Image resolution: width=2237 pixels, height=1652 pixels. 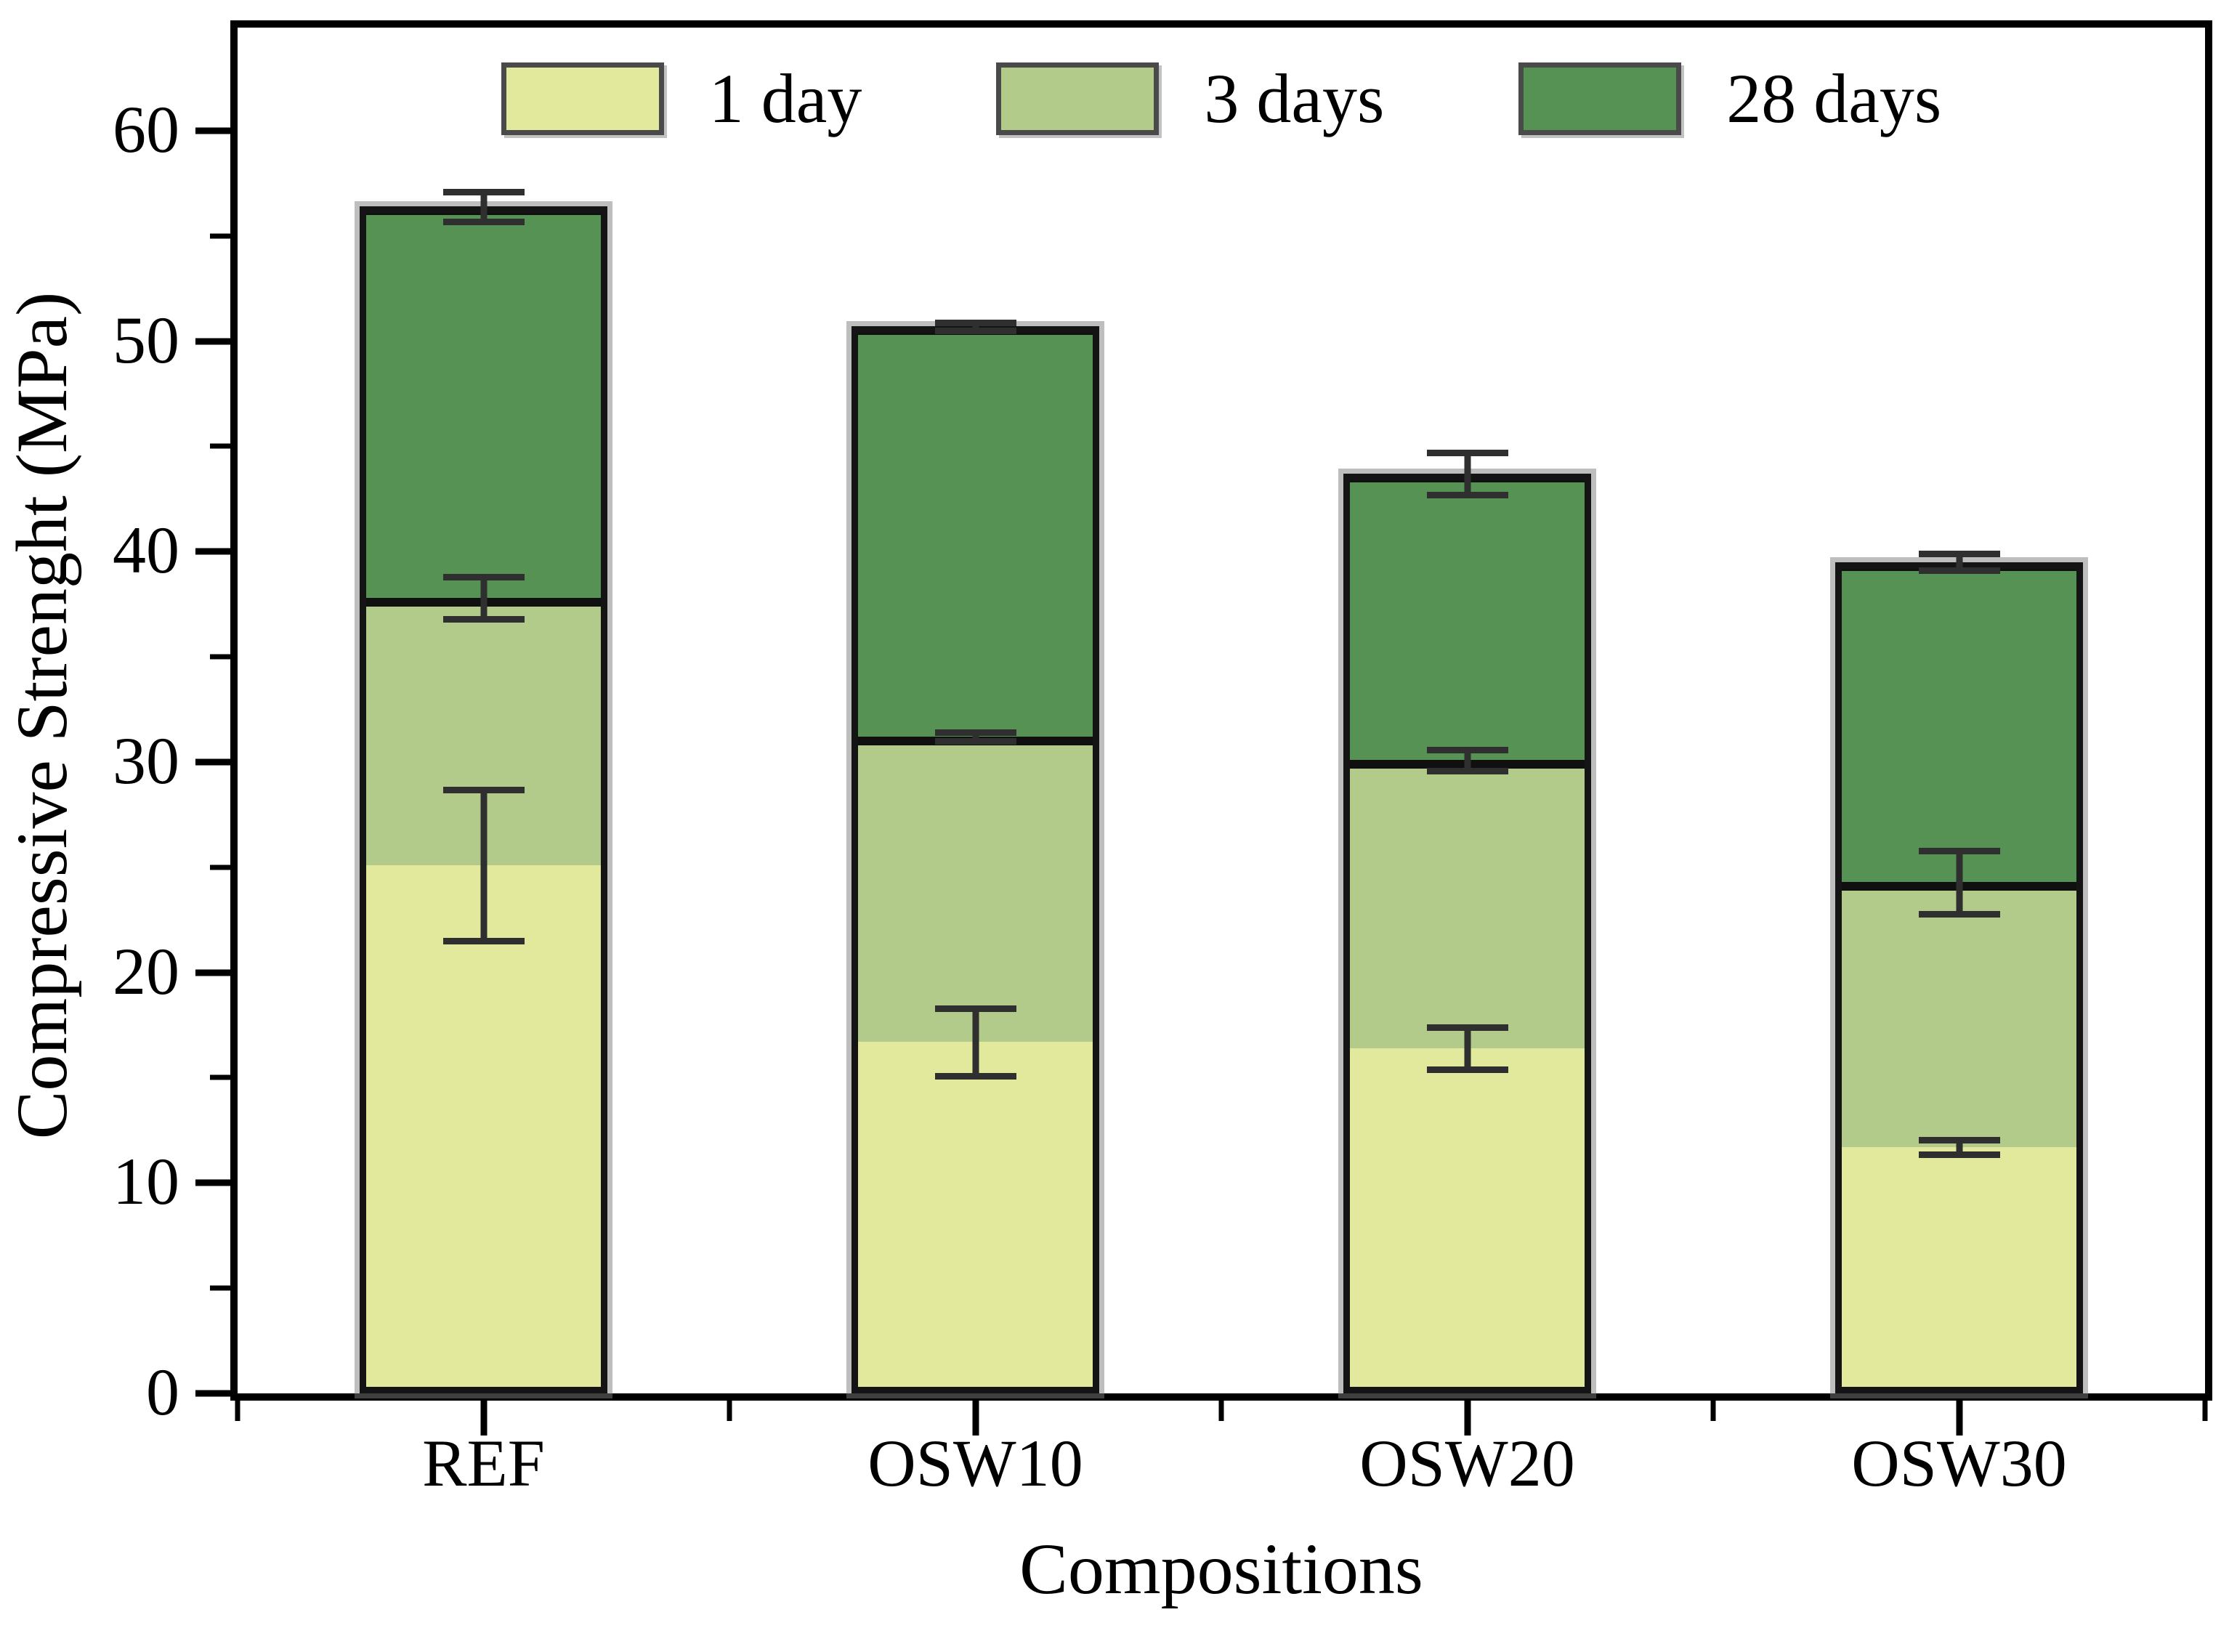 What do you see at coordinates (1959, 1147) in the screenshot?
I see `error-bar-OSW30-1-day-line` at bounding box center [1959, 1147].